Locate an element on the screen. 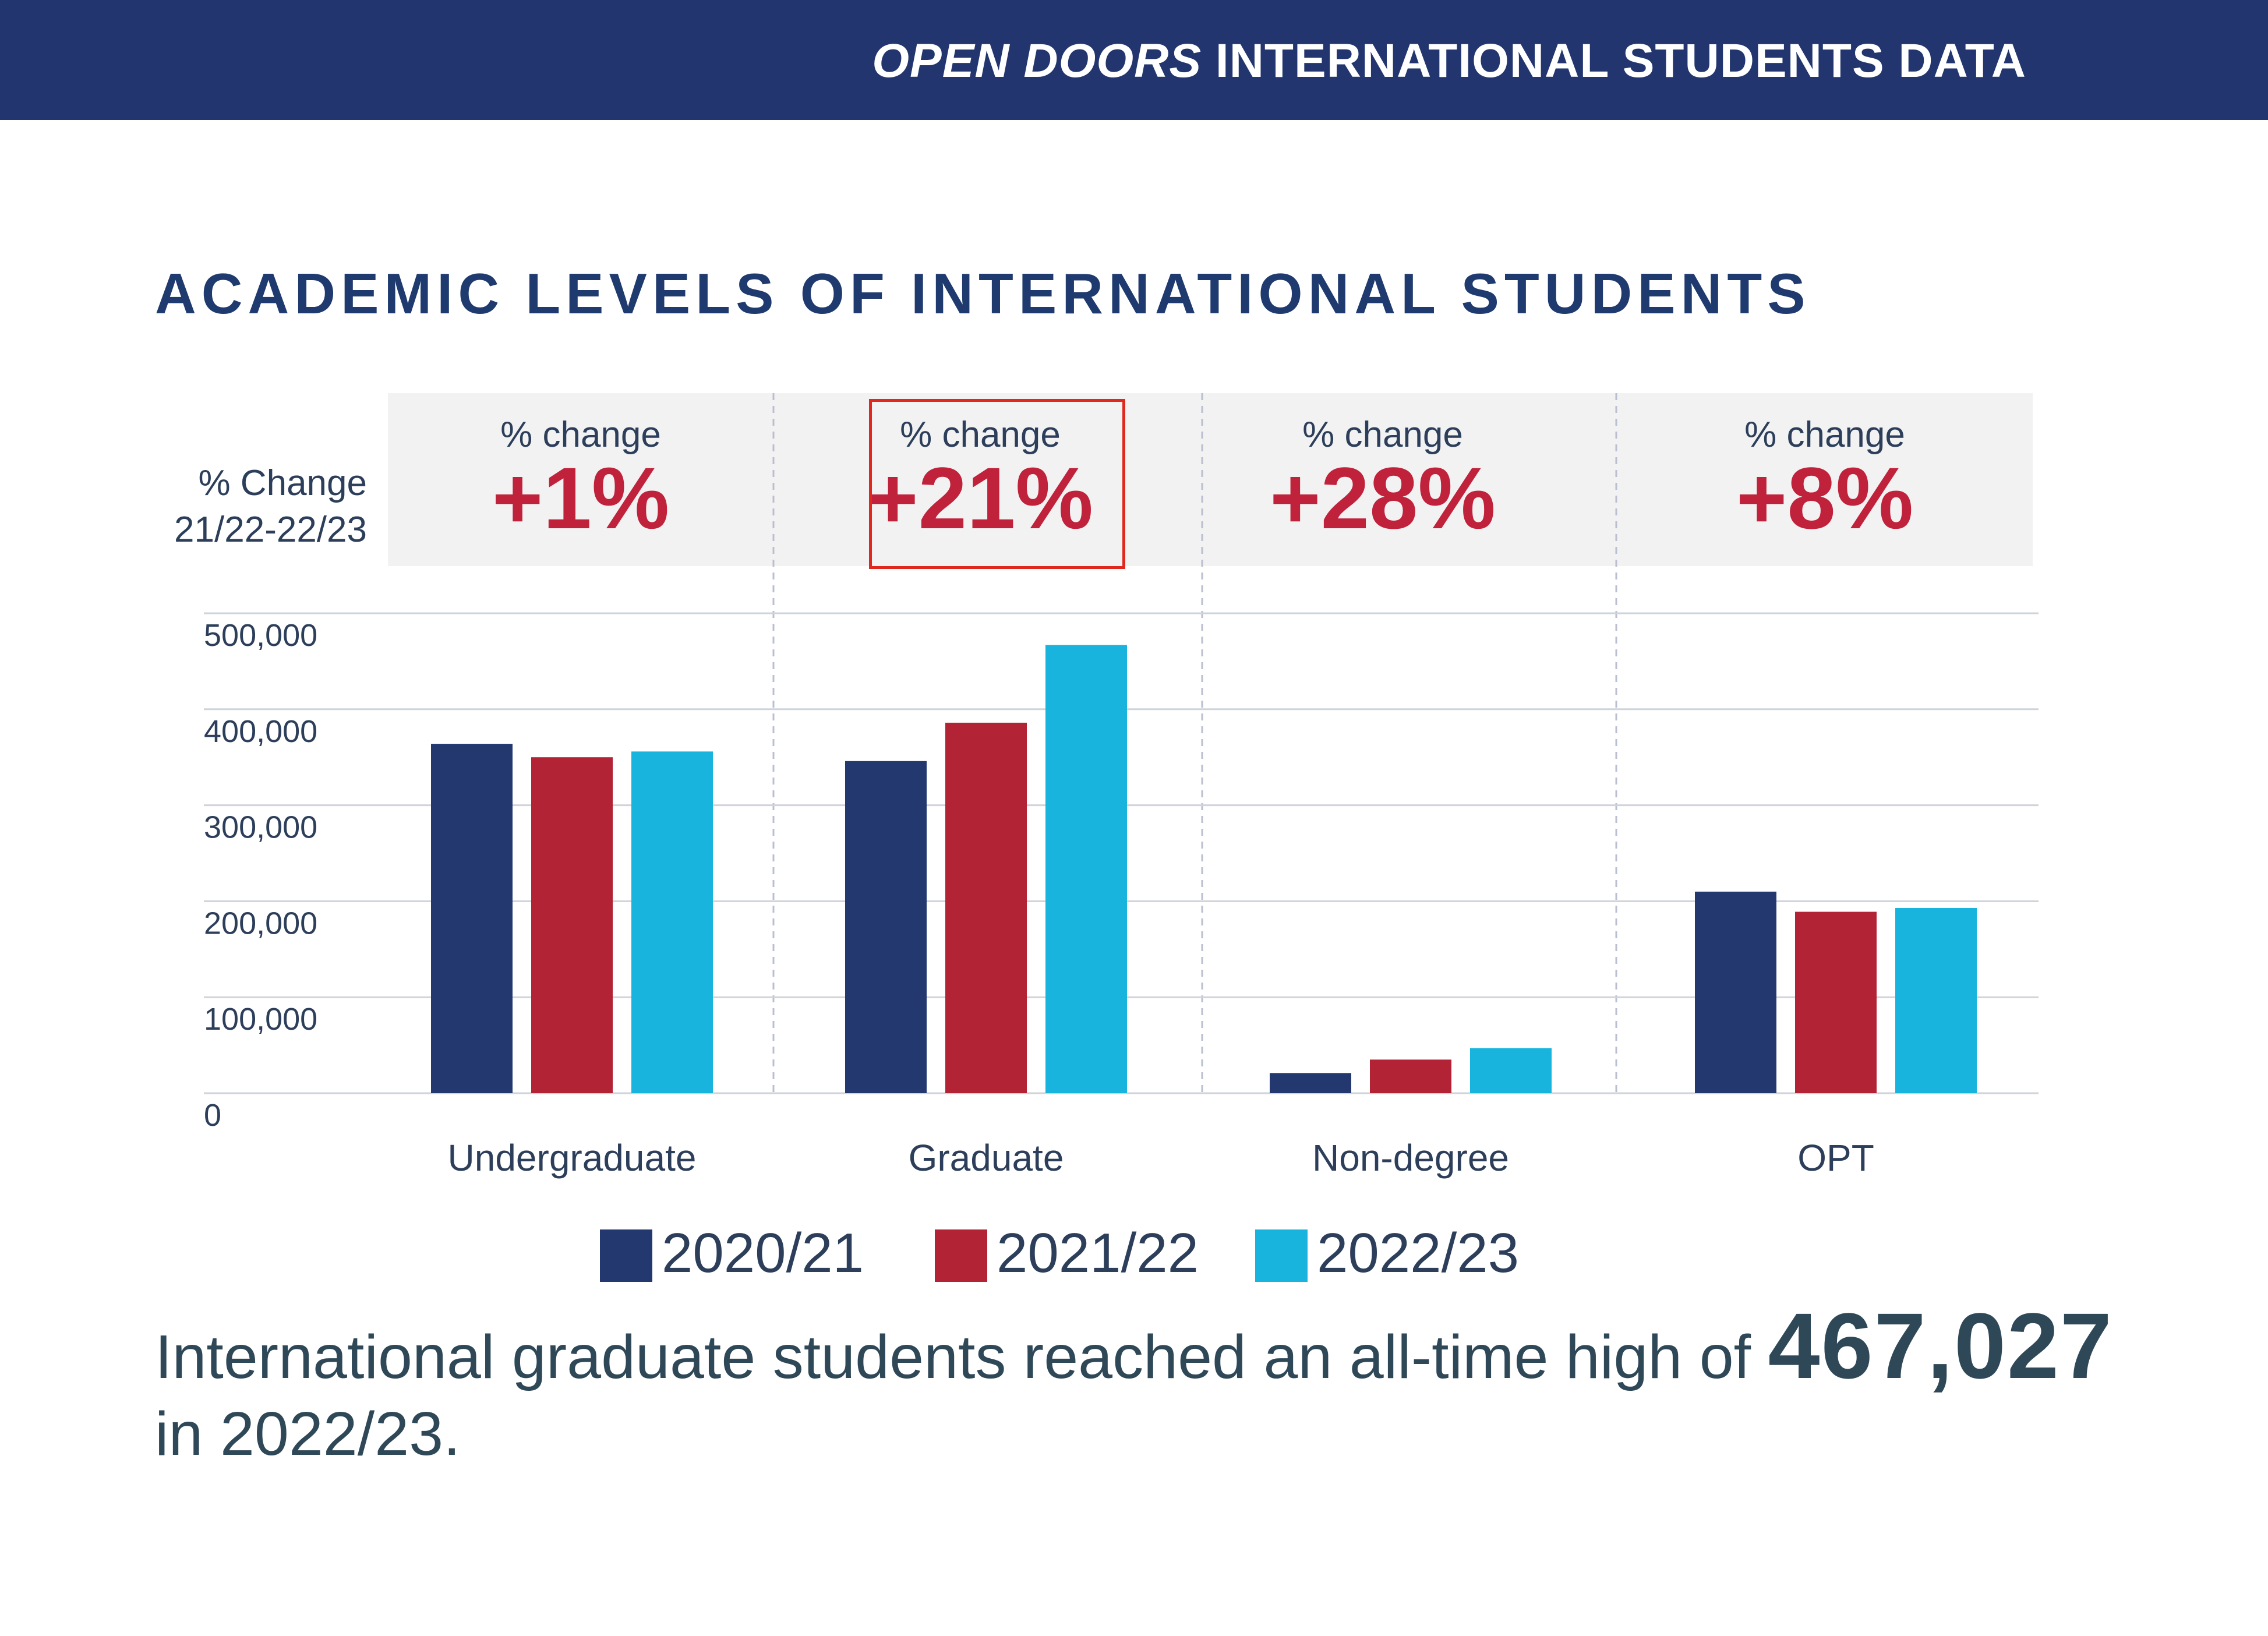  change-row-label-line1: % Change is located at coordinates (283, 483).